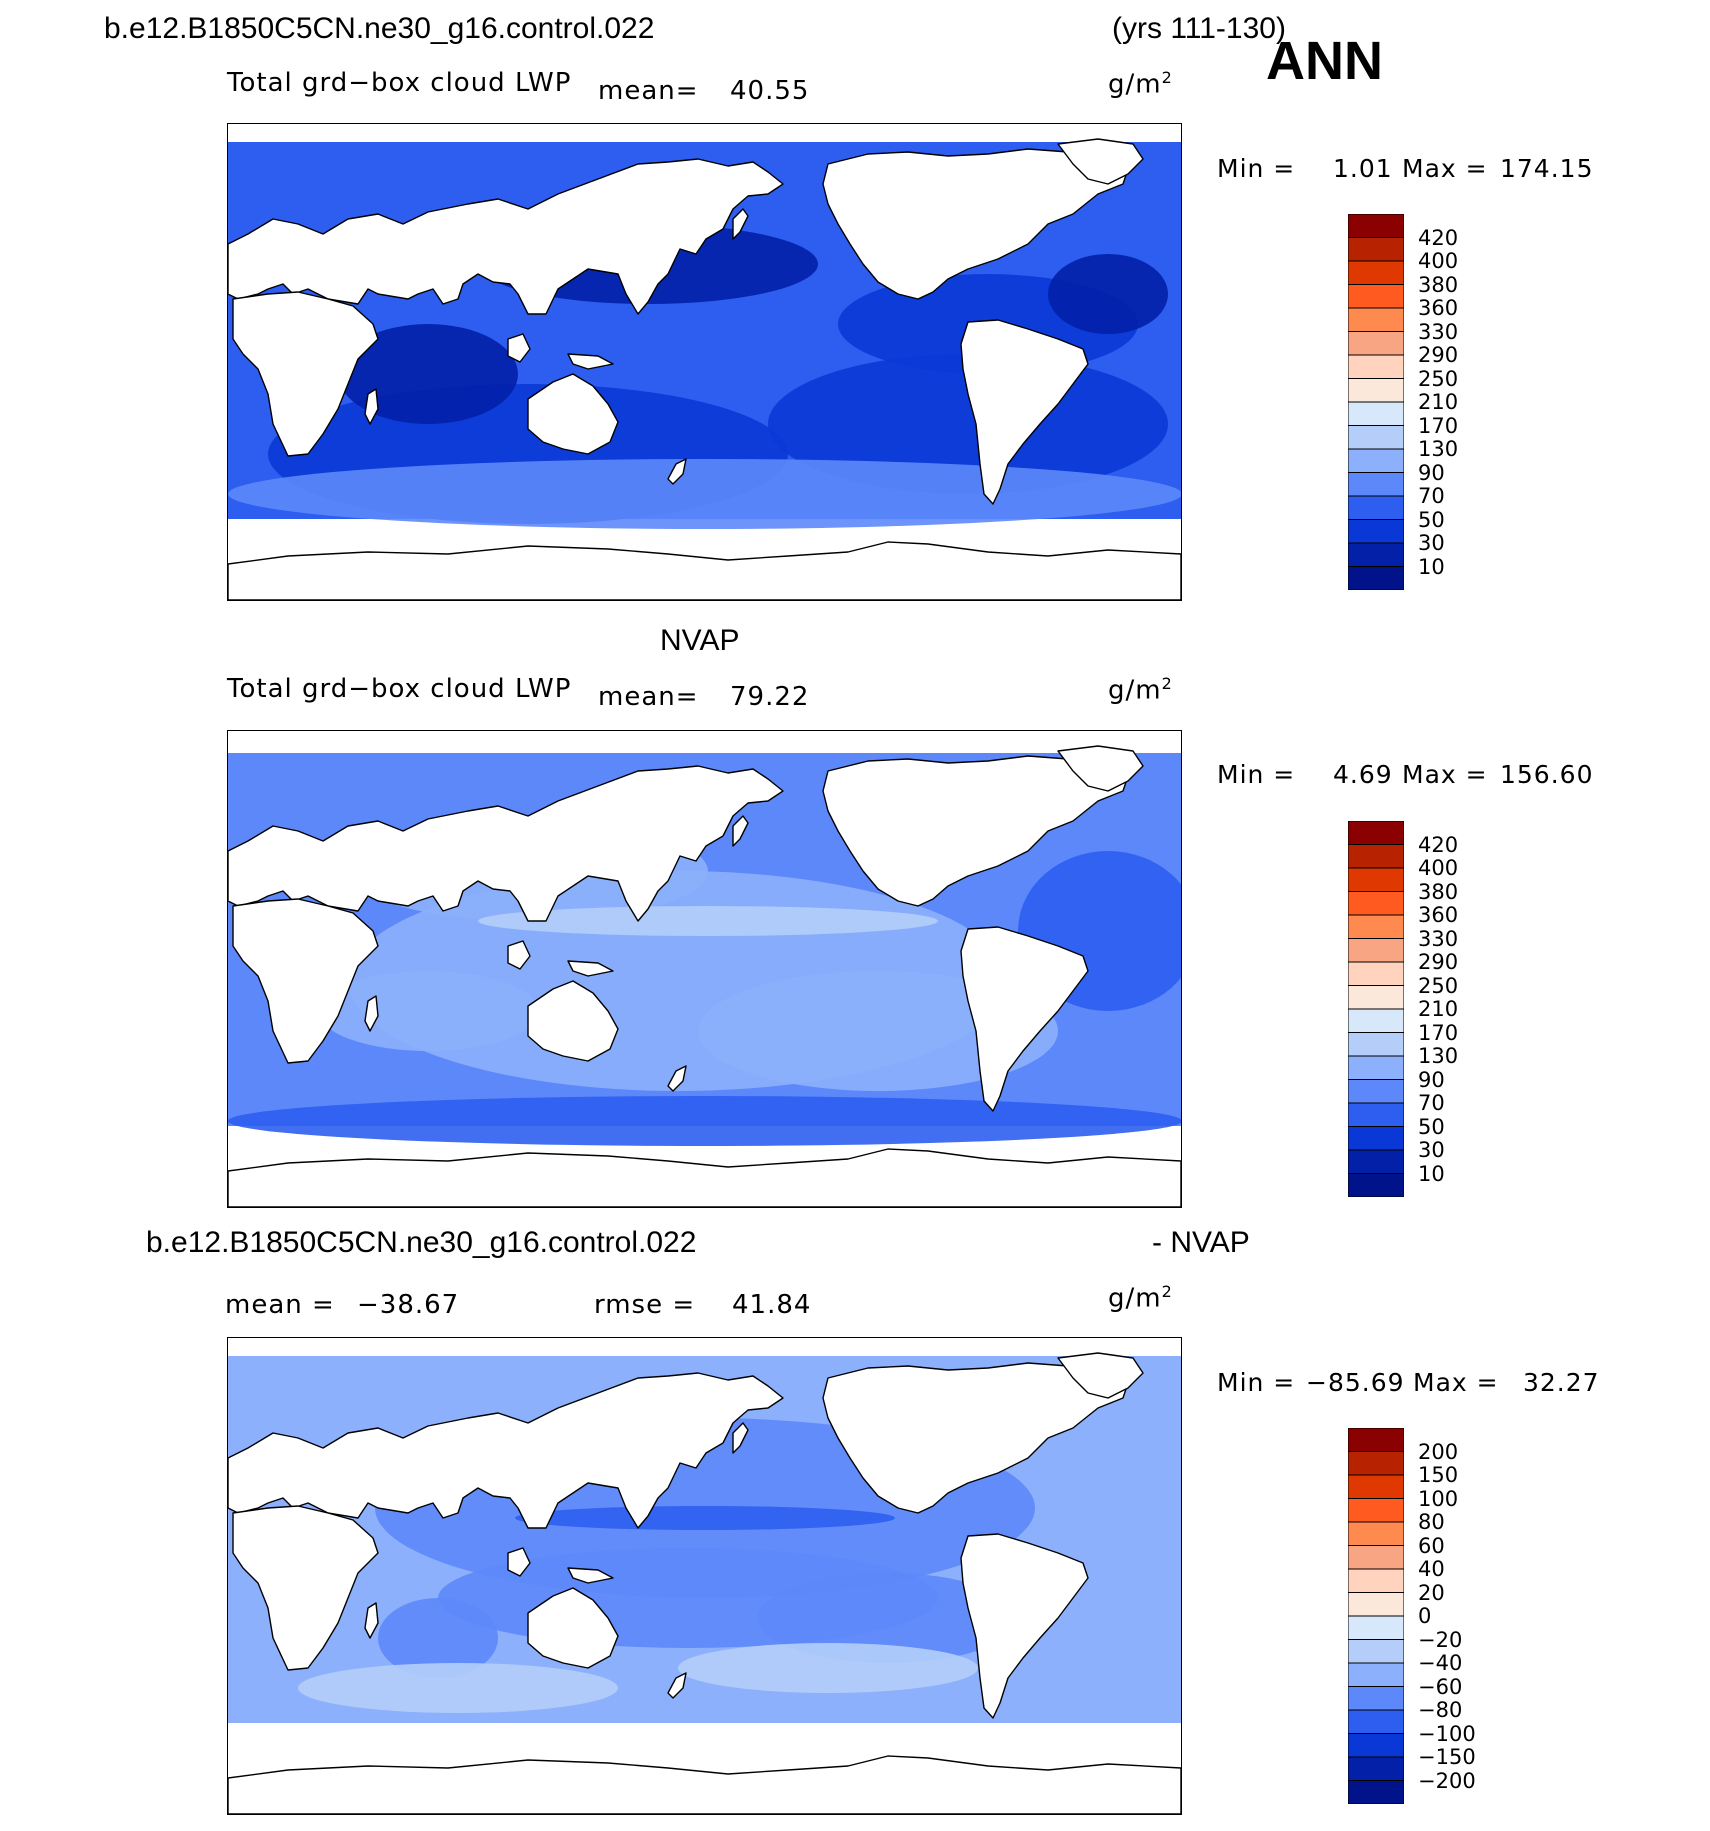 This screenshot has height=1831, width=1710. Describe the element at coordinates (1447, 1733) in the screenshot. I see `diff-colorbar-tick-label: −100` at that location.